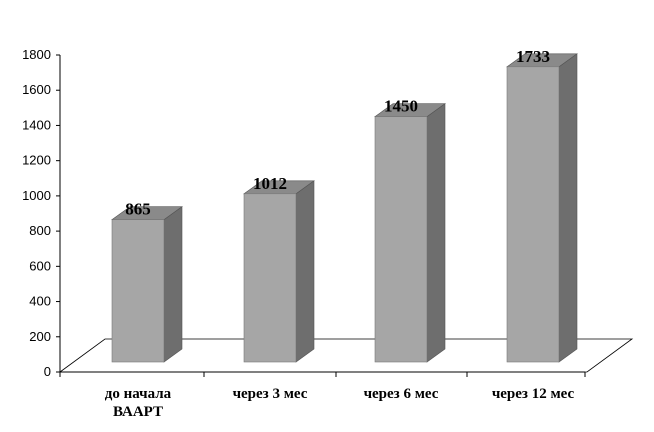 The width and height of the screenshot is (654, 432). What do you see at coordinates (270, 394) in the screenshot?
I see `x-category-label: через 3 мес` at bounding box center [270, 394].